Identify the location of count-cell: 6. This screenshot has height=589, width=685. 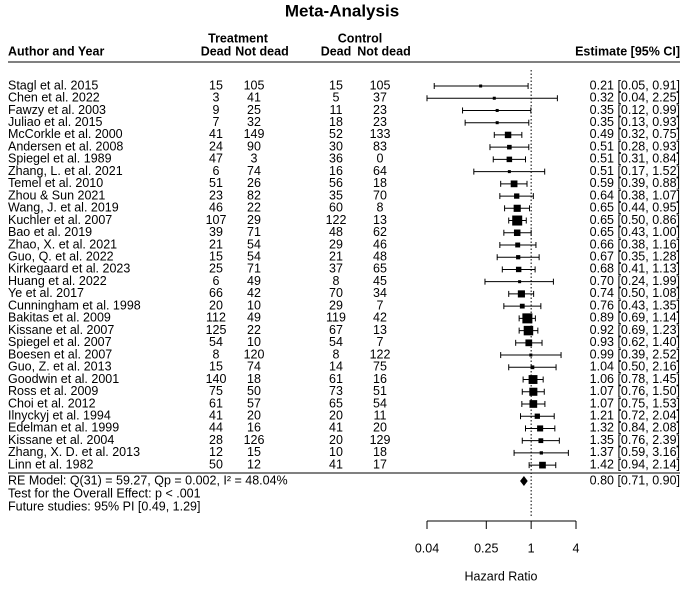
(216, 281).